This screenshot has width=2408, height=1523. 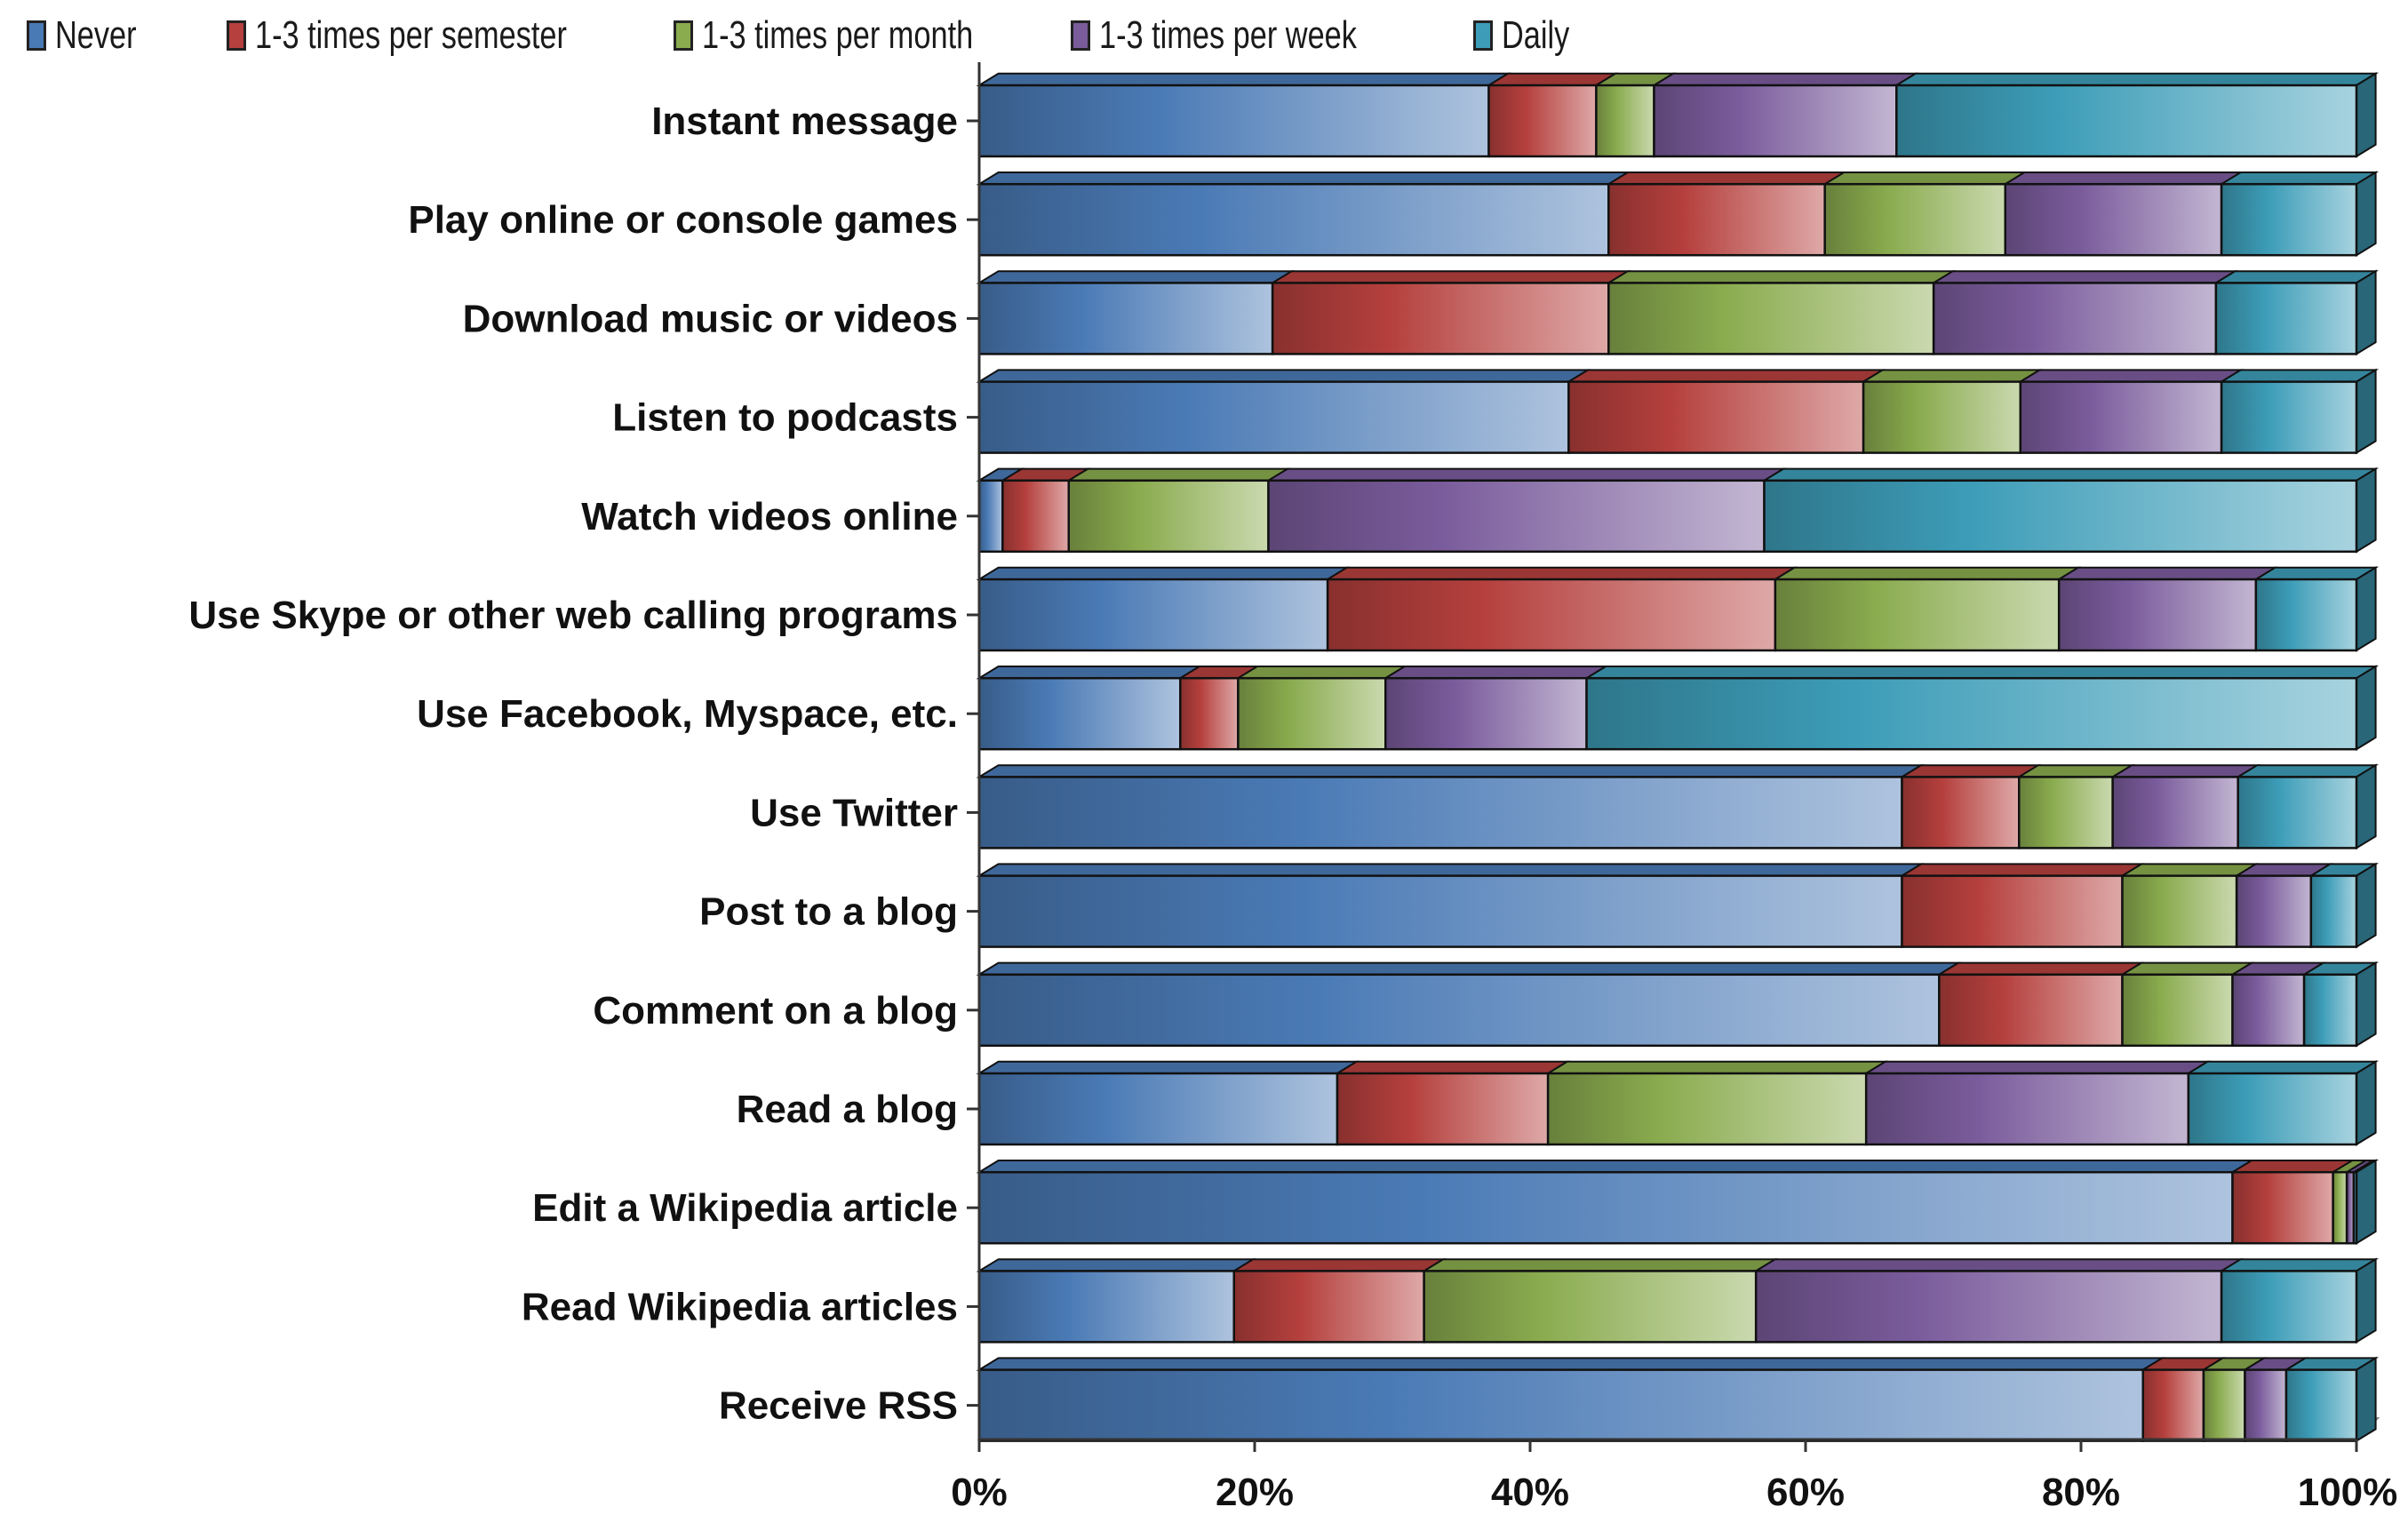 What do you see at coordinates (769, 516) in the screenshot?
I see `category-label: Watch videos online` at bounding box center [769, 516].